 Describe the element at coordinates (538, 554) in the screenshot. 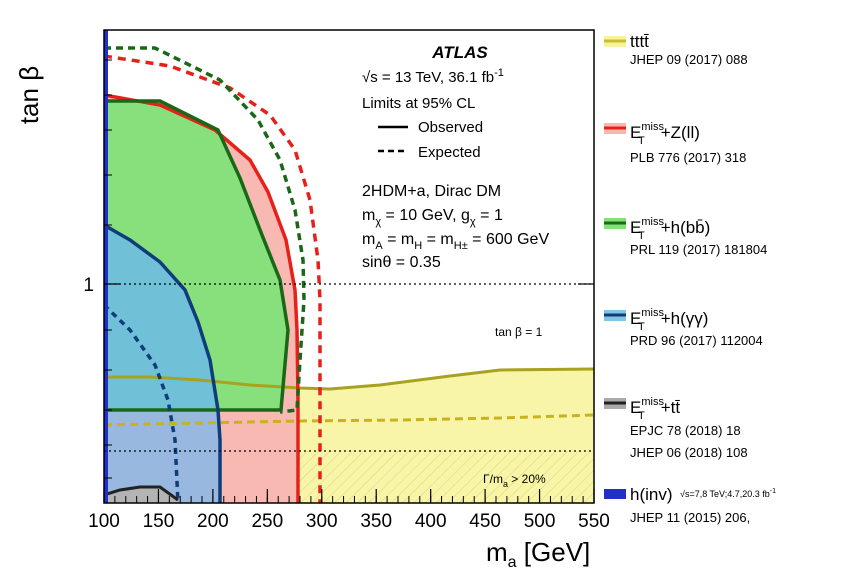

I see `x-axis-title: ma [GeV]` at that location.